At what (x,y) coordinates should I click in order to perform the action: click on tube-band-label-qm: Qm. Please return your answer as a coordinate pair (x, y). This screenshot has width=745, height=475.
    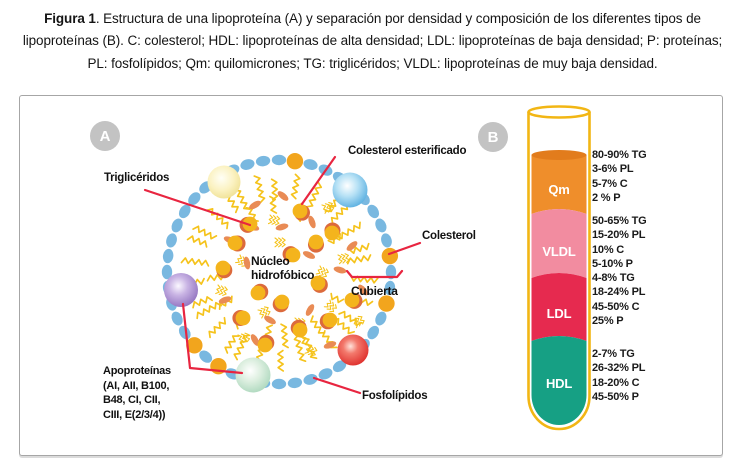
    Looking at the image, I should click on (558, 189).